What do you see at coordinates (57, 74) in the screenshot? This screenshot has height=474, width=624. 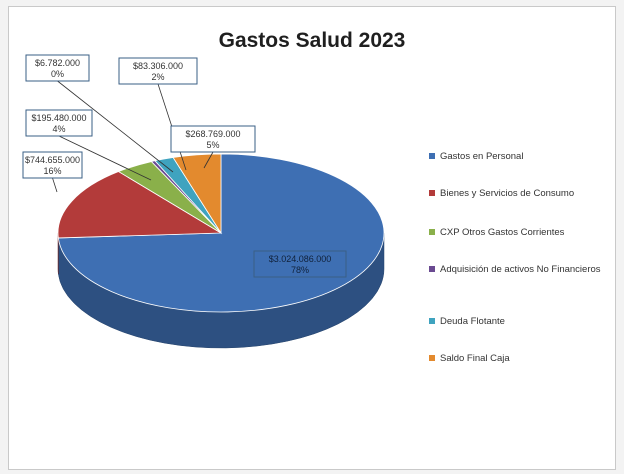 I see `data-label-percent: 0%` at bounding box center [57, 74].